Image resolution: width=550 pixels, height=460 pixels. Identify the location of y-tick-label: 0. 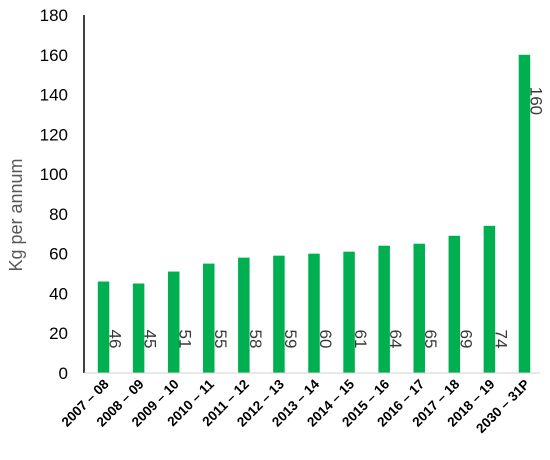
(63, 373).